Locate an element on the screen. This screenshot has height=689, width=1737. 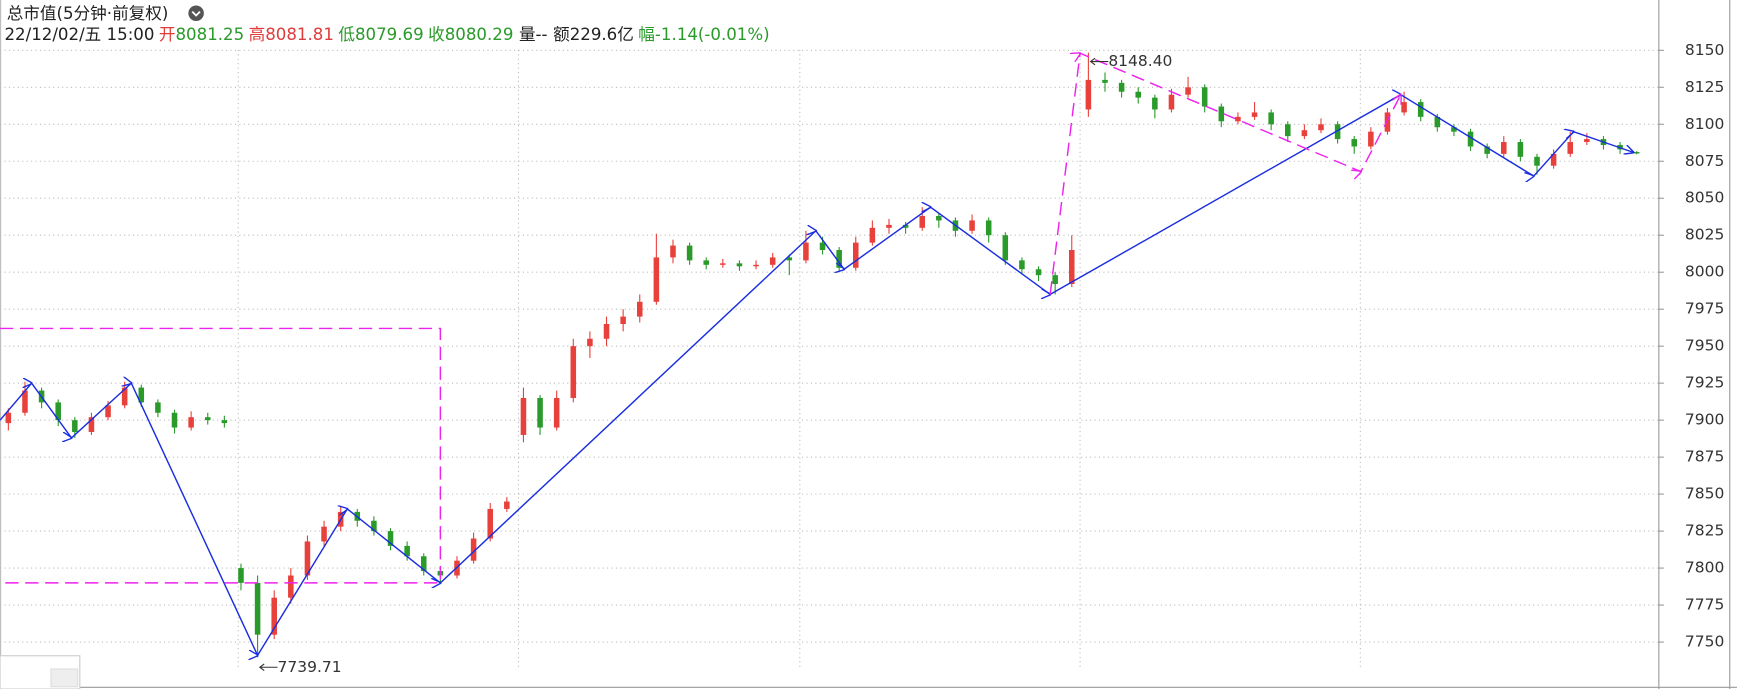
dropdown-icon is located at coordinates (196, 13).